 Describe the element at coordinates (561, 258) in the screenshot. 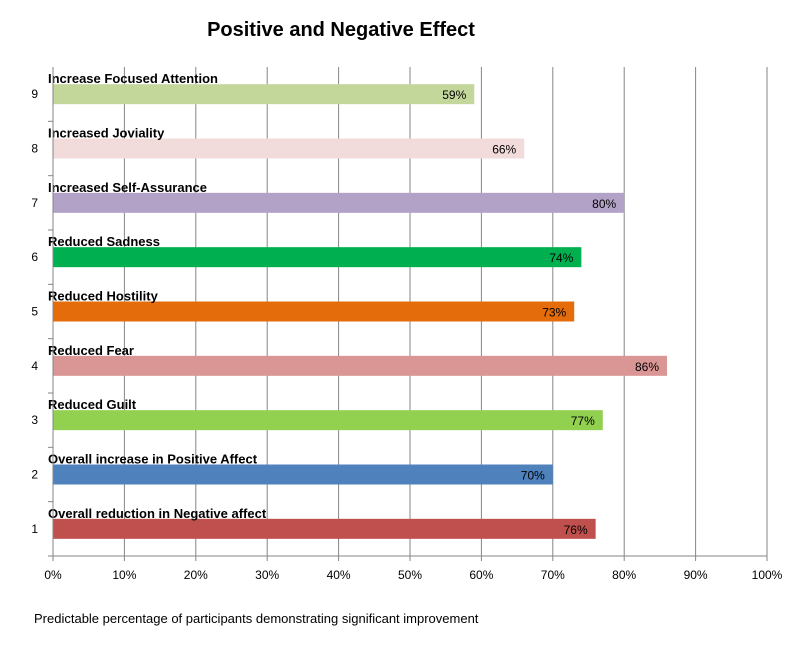

I see `data-label: 74%` at that location.